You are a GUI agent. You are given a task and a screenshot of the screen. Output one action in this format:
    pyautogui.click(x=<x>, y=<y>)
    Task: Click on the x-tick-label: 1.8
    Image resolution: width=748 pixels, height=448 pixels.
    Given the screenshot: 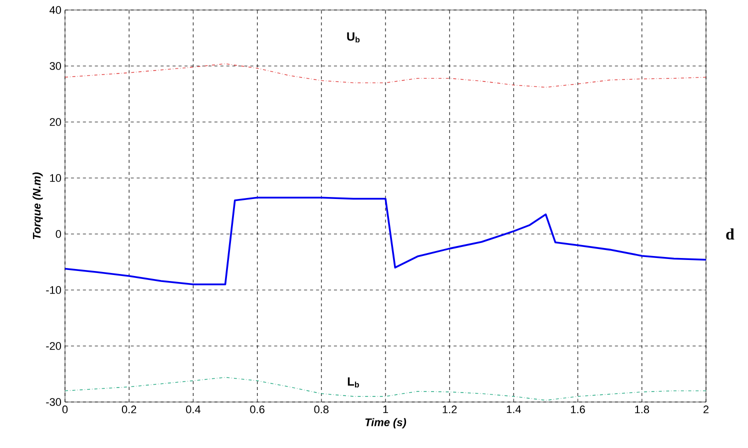 What is the action you would take?
    pyautogui.click(x=642, y=410)
    